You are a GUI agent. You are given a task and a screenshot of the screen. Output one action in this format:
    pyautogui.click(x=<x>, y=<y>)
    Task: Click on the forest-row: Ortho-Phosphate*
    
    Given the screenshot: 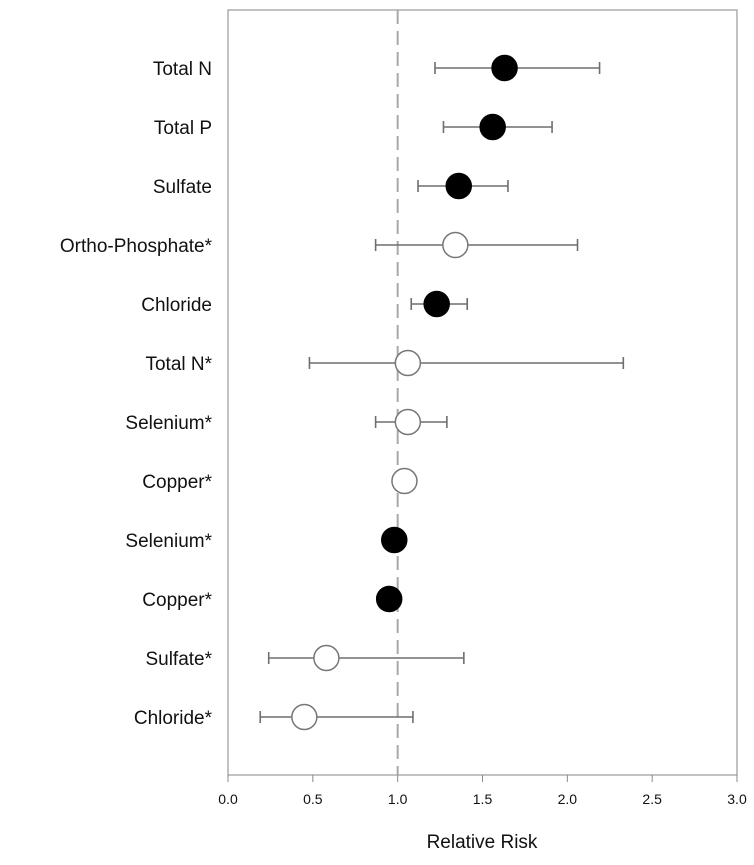 What is the action you would take?
    pyautogui.click(x=319, y=245)
    